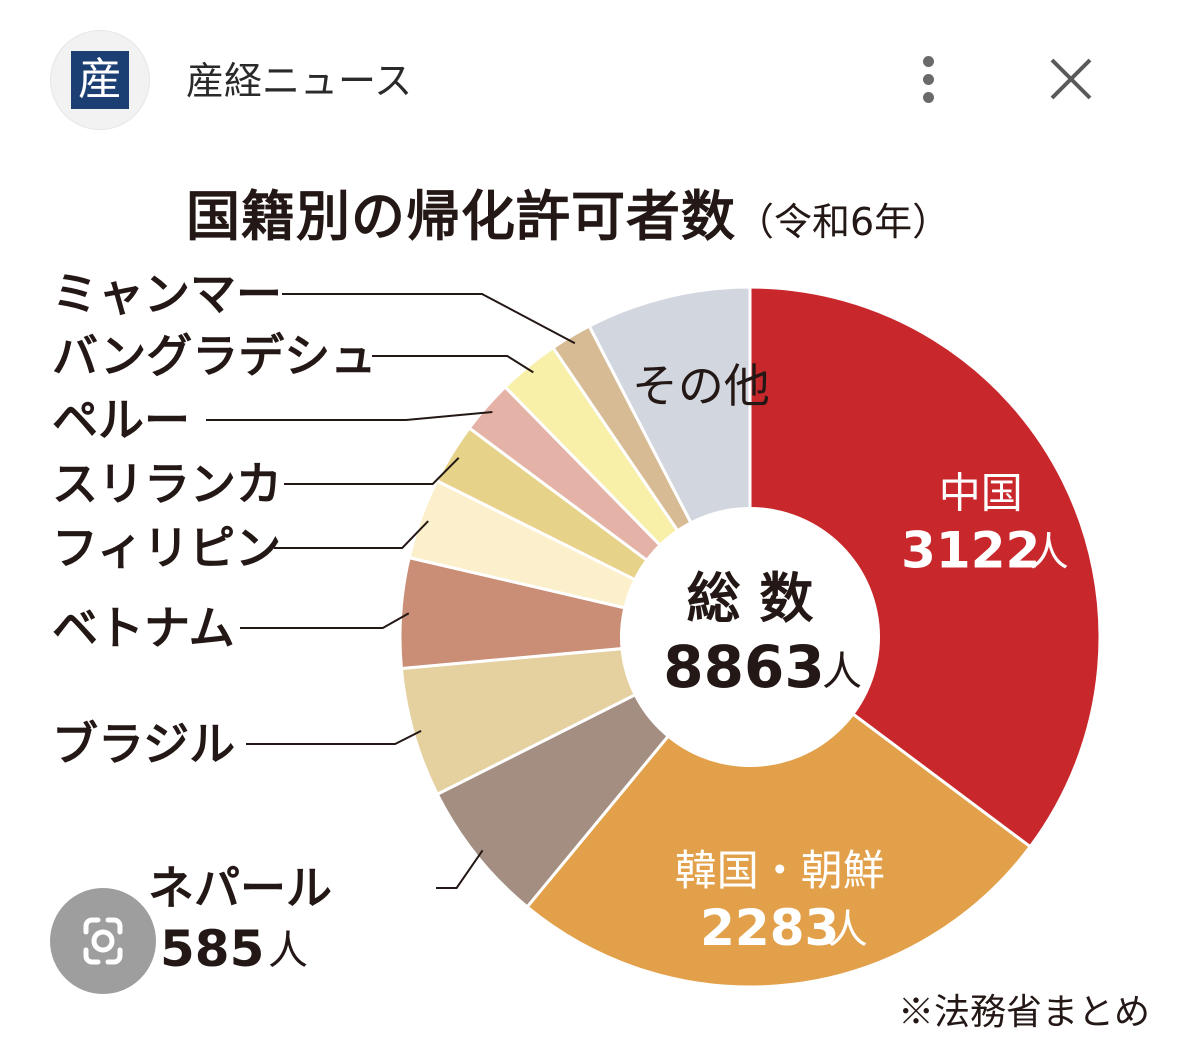 This screenshot has width=1179, height=1046. I want to click on center-total-label: 総 数, so click(750, 598).